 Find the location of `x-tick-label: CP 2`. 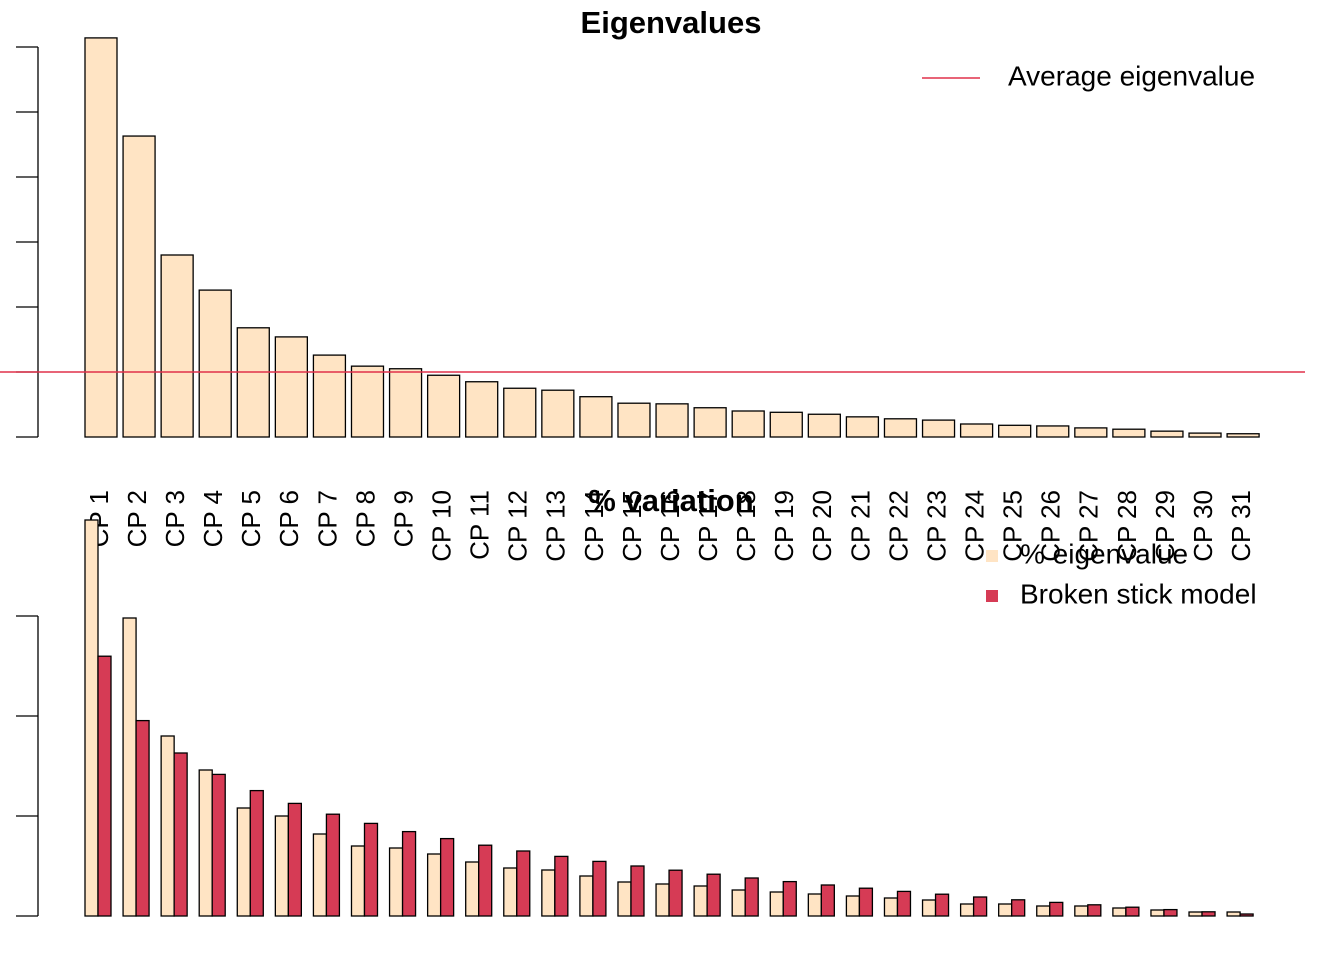

x-tick-label: CP 2 is located at coordinates (137, 518).